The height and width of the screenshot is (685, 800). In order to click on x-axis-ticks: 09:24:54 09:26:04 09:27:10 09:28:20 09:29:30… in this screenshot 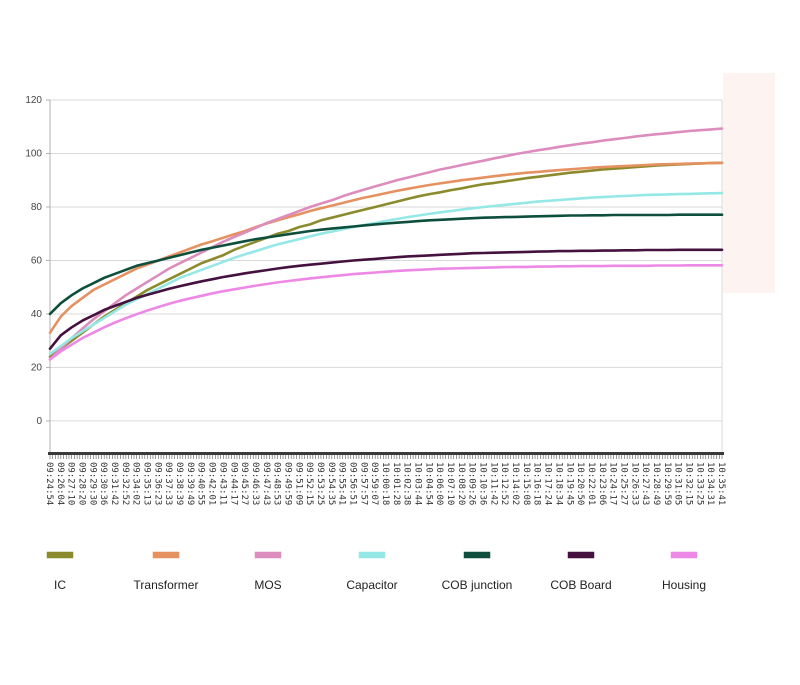, I will do `click(385, 483)`.